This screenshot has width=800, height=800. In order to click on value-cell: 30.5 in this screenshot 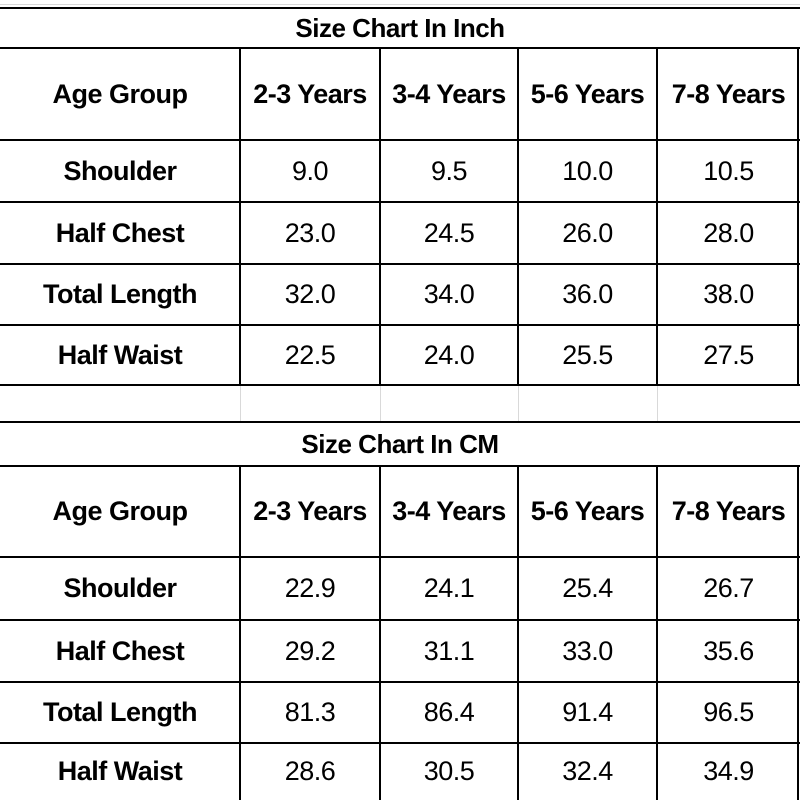, I will do `click(449, 771)`.